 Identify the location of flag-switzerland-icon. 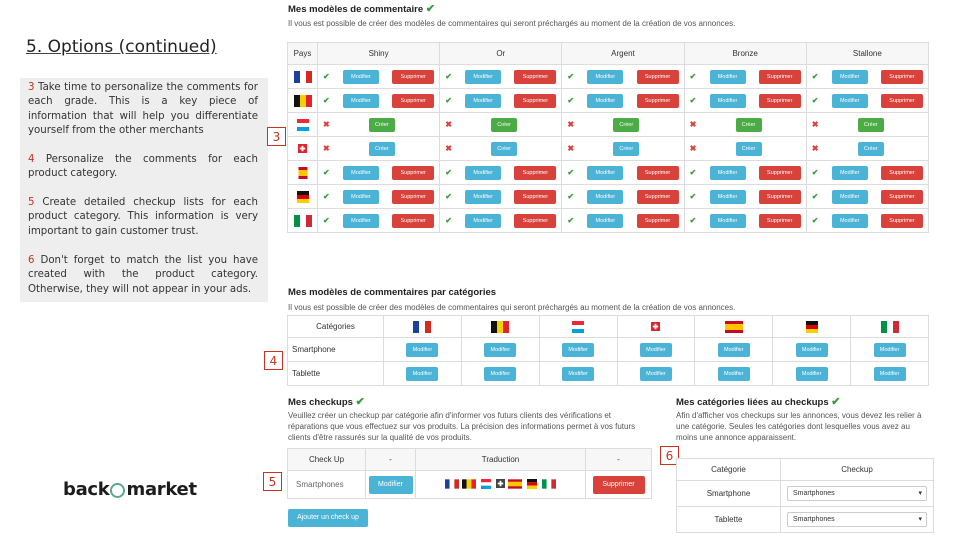
(500, 483).